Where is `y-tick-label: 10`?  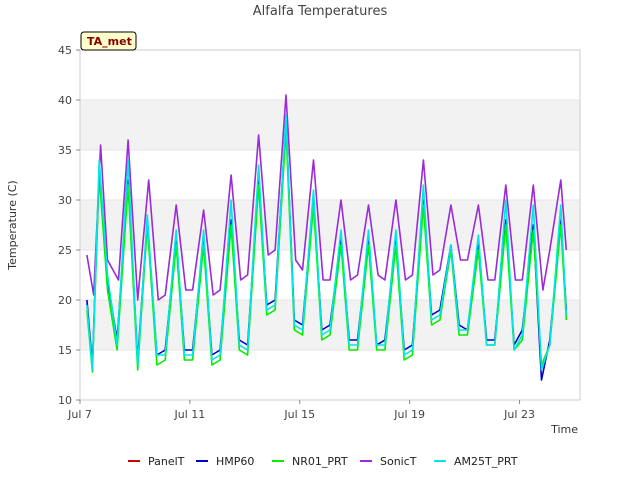 y-tick-label: 10 is located at coordinates (65, 400).